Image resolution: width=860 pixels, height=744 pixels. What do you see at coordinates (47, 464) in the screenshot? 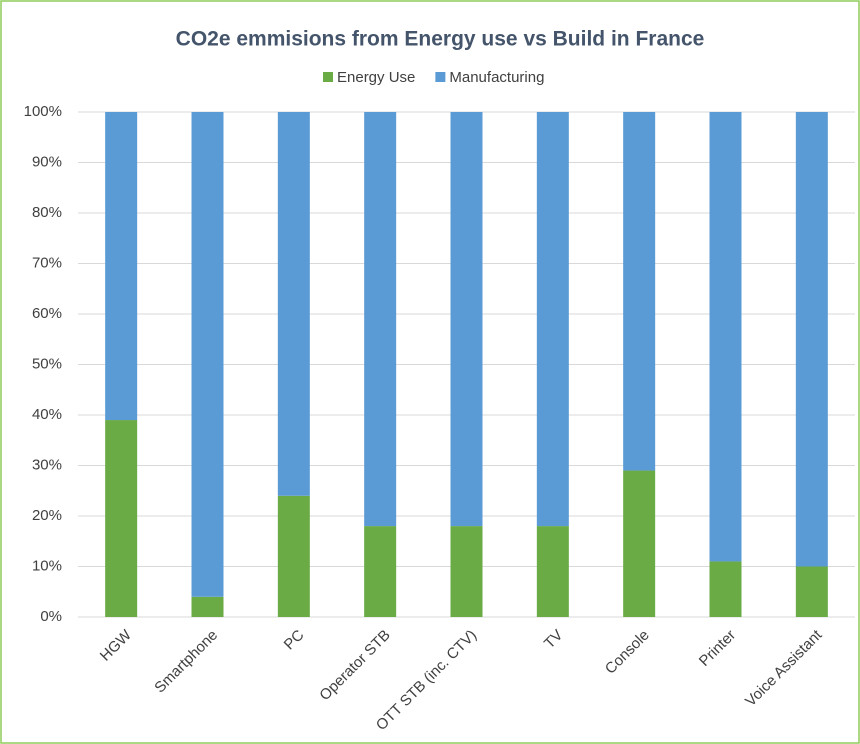
I see `y-tick-label: 30%` at bounding box center [47, 464].